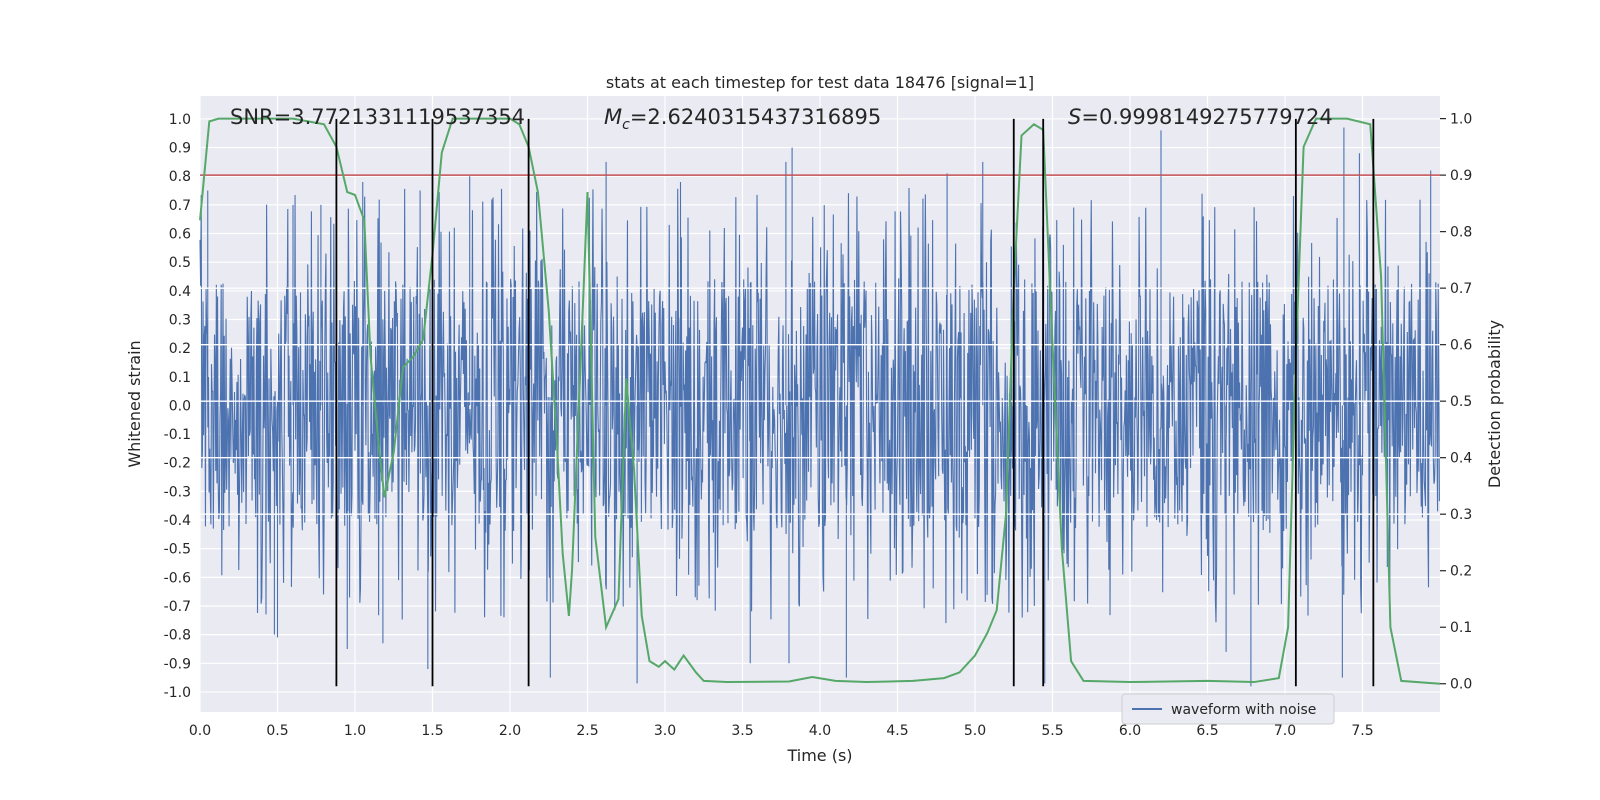 The image size is (1600, 800). What do you see at coordinates (180, 349) in the screenshot?
I see `y-tick-label-left: 0.2` at bounding box center [180, 349].